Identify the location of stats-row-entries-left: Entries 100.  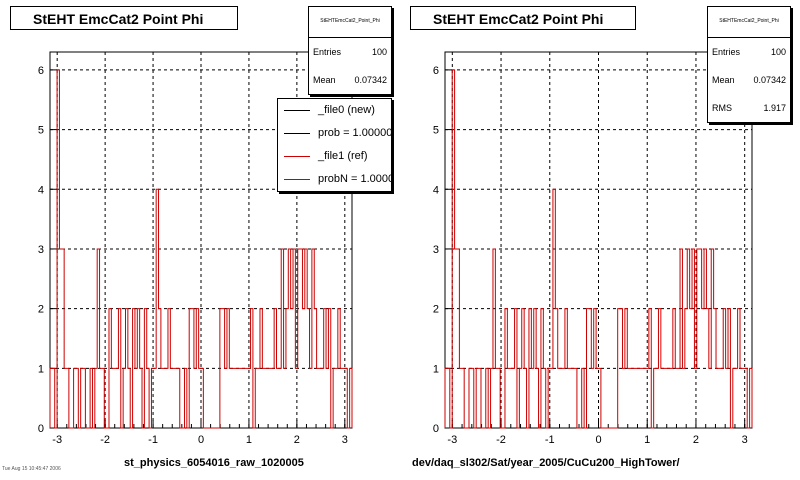
(350, 52).